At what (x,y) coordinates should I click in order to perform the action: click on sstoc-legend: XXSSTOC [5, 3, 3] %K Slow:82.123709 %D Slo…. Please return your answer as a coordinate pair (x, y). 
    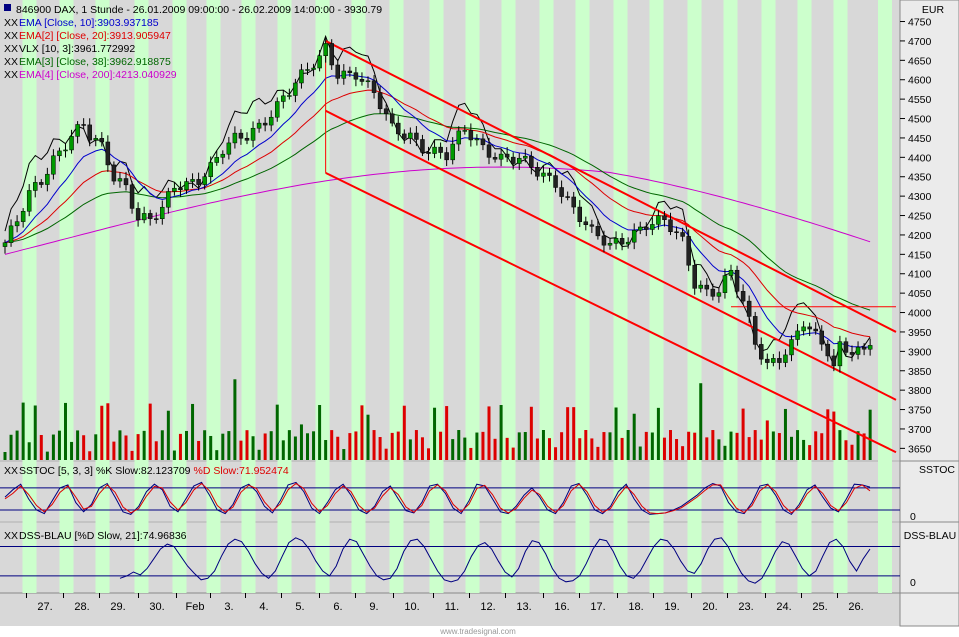
    Looking at the image, I should click on (146, 471).